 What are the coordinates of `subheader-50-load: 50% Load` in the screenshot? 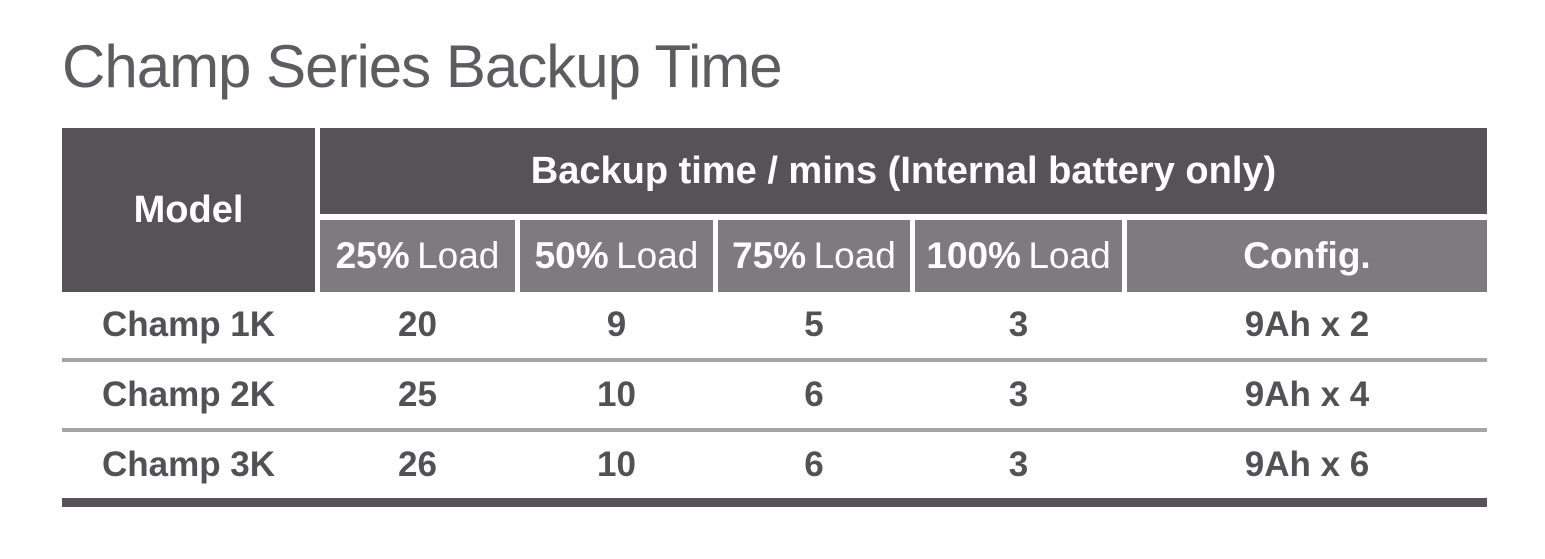 It's located at (616, 256).